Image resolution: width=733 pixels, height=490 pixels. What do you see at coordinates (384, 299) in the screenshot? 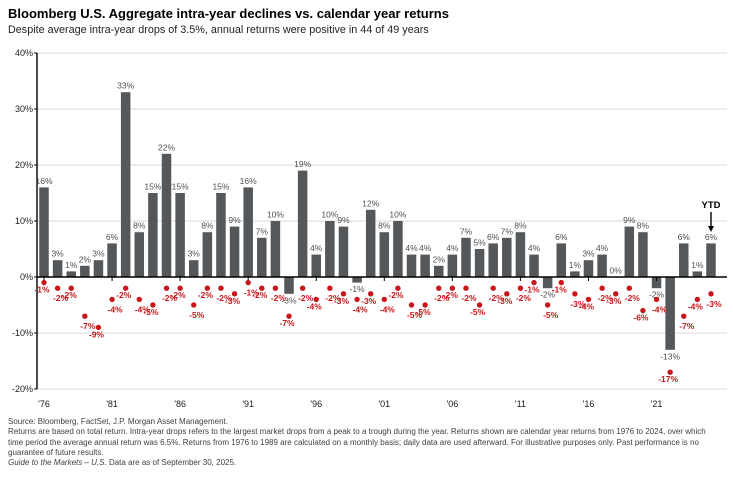
I see `dot-2001` at bounding box center [384, 299].